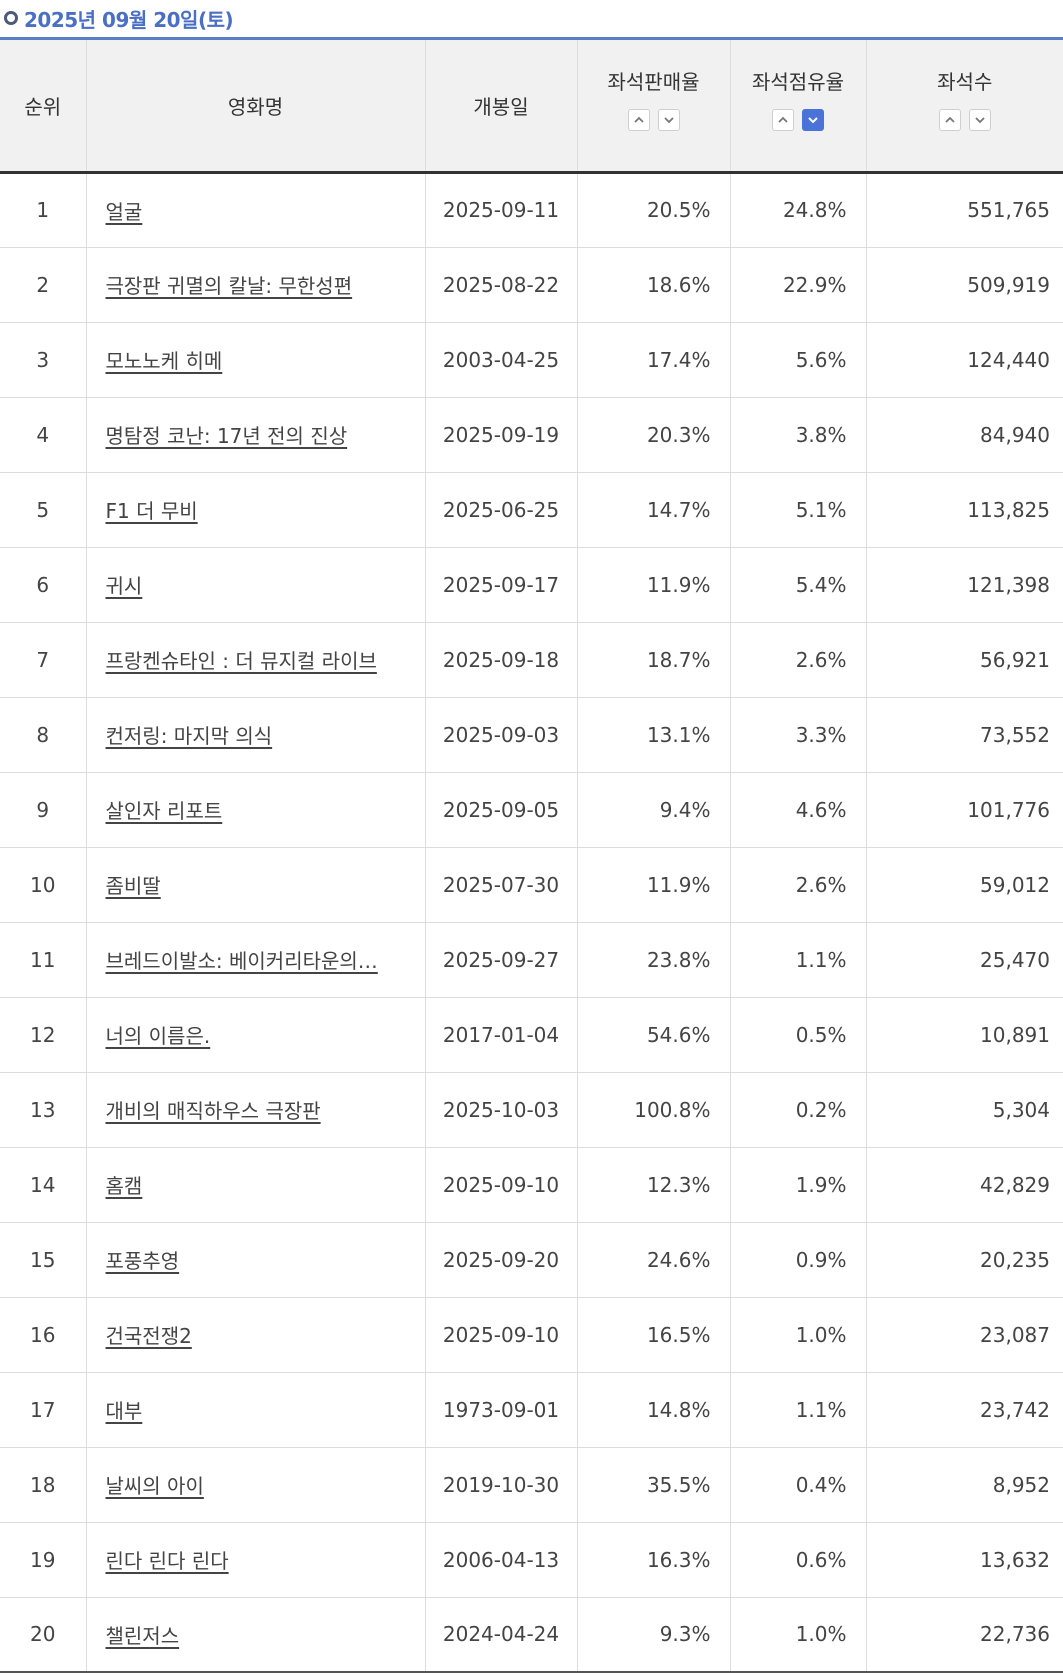 The image size is (1063, 1676). I want to click on seat-sales-rate-cell: 12.3%, so click(653, 1185).